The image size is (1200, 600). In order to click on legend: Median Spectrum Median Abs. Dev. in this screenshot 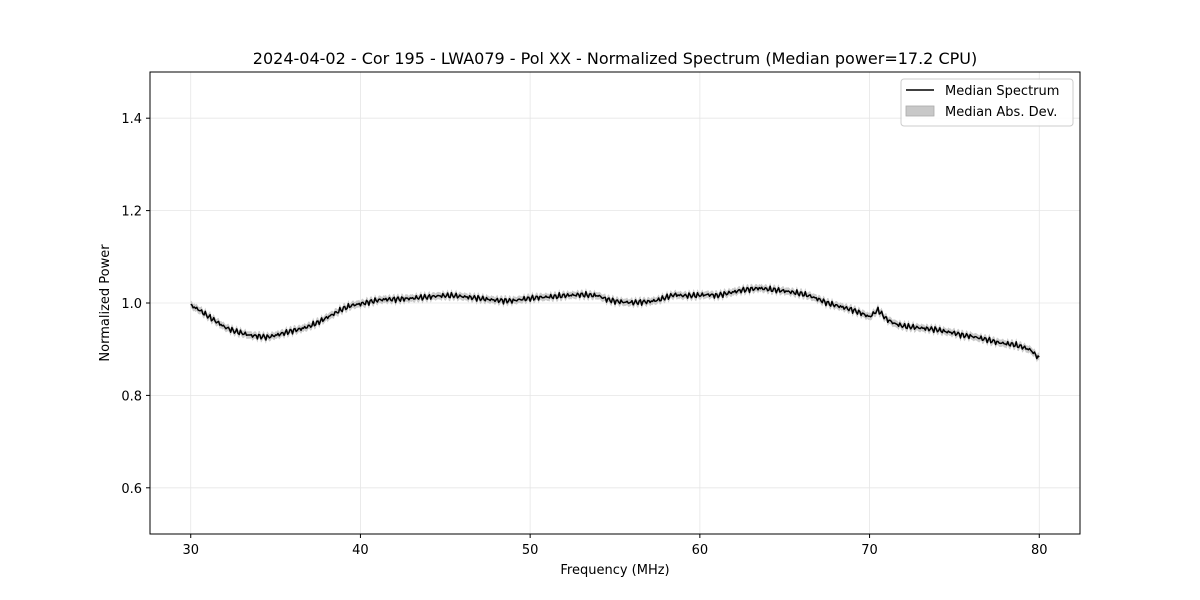, I will do `click(987, 102)`.